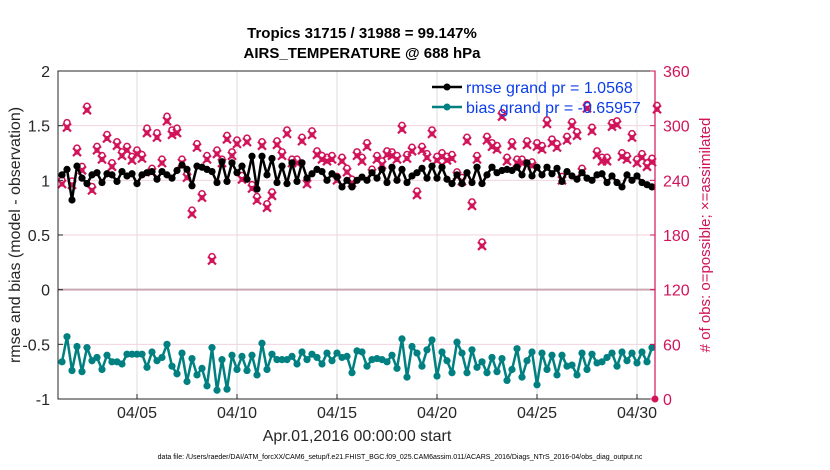 The image size is (830, 470). What do you see at coordinates (553, 108) in the screenshot?
I see `legend-bias-label: bias grand pr = -0.65957` at bounding box center [553, 108].